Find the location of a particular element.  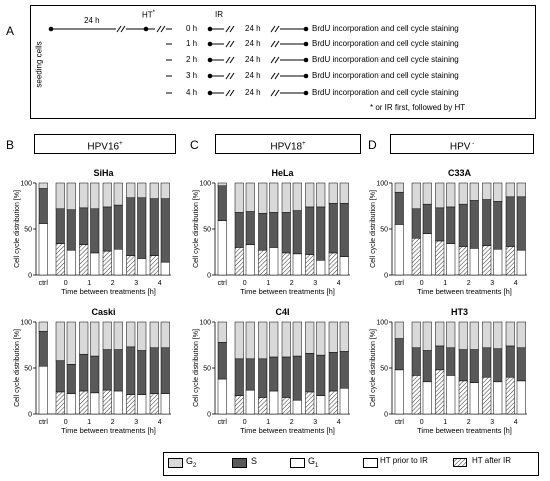

chart-title: C4I is located at coordinates (282, 312).